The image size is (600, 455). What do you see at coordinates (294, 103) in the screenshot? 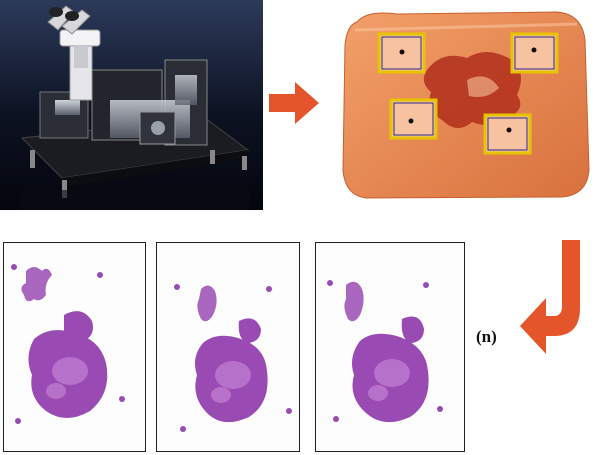
I see `right-arrow-icon` at bounding box center [294, 103].